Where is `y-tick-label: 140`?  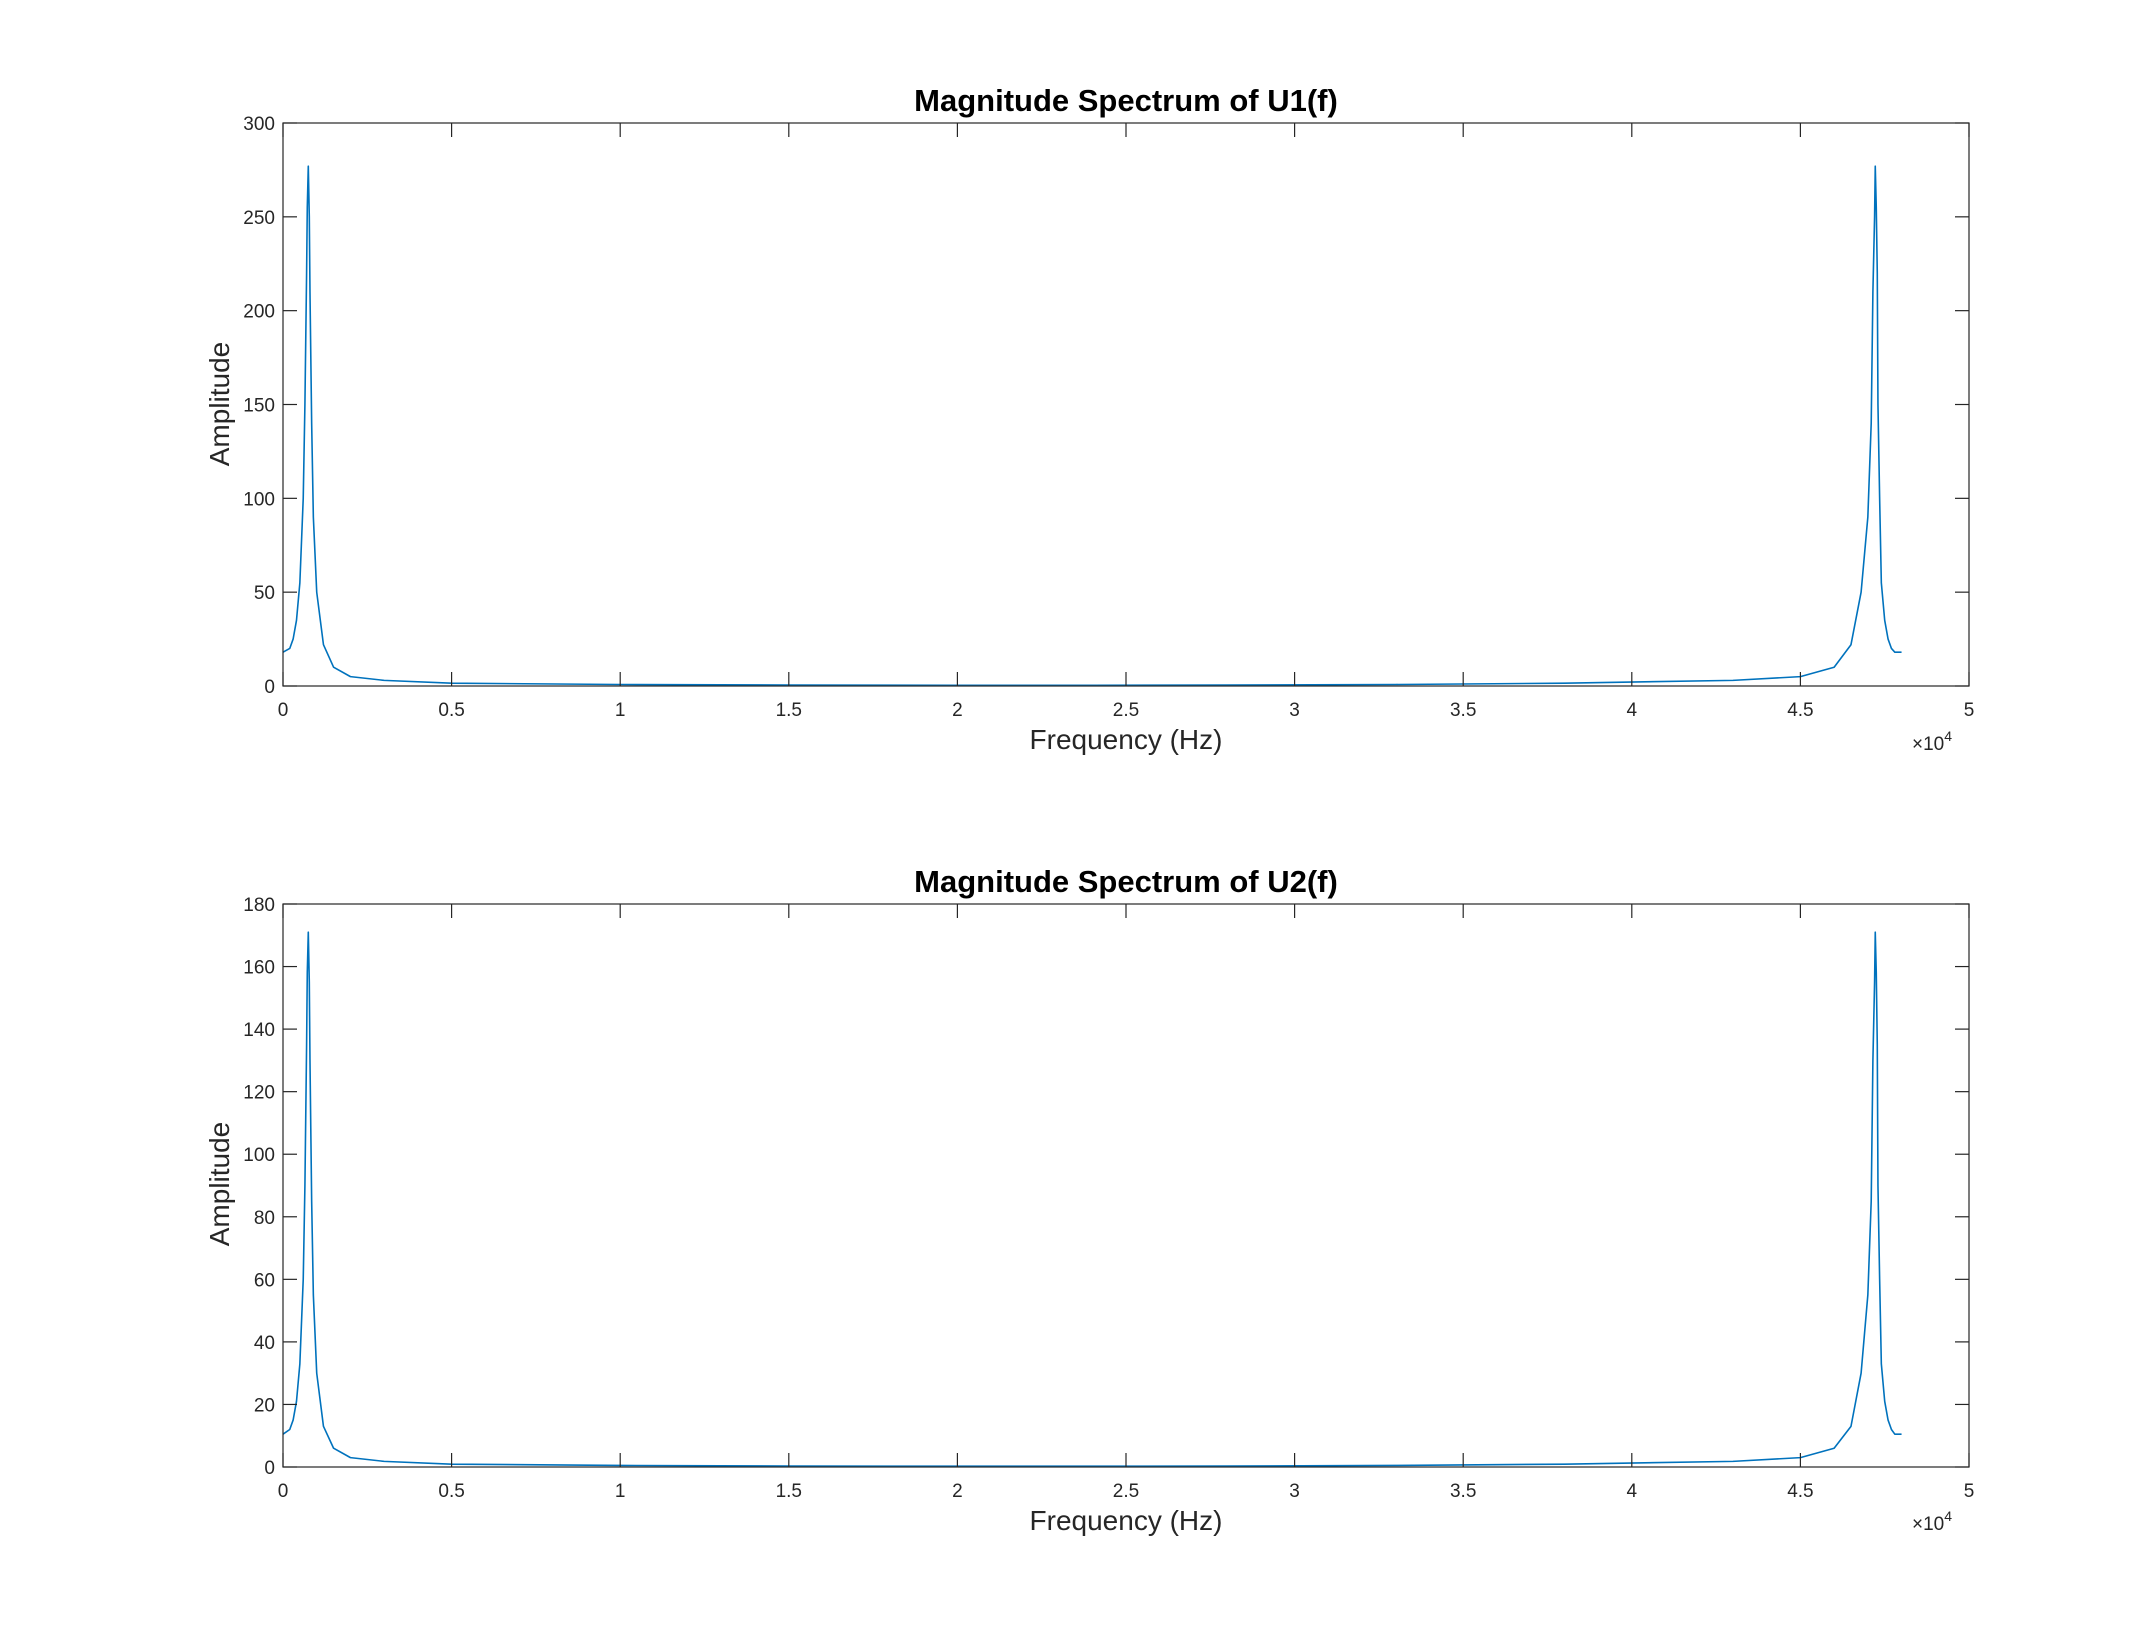
y-tick-label: 140 is located at coordinates (259, 1030).